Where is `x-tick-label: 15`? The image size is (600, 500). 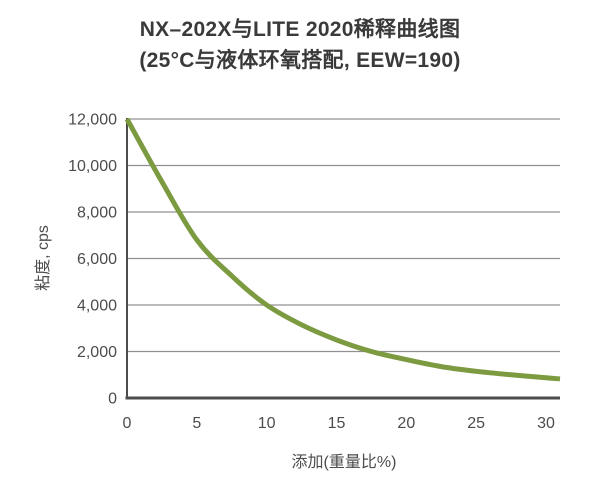
x-tick-label: 15 is located at coordinates (337, 423).